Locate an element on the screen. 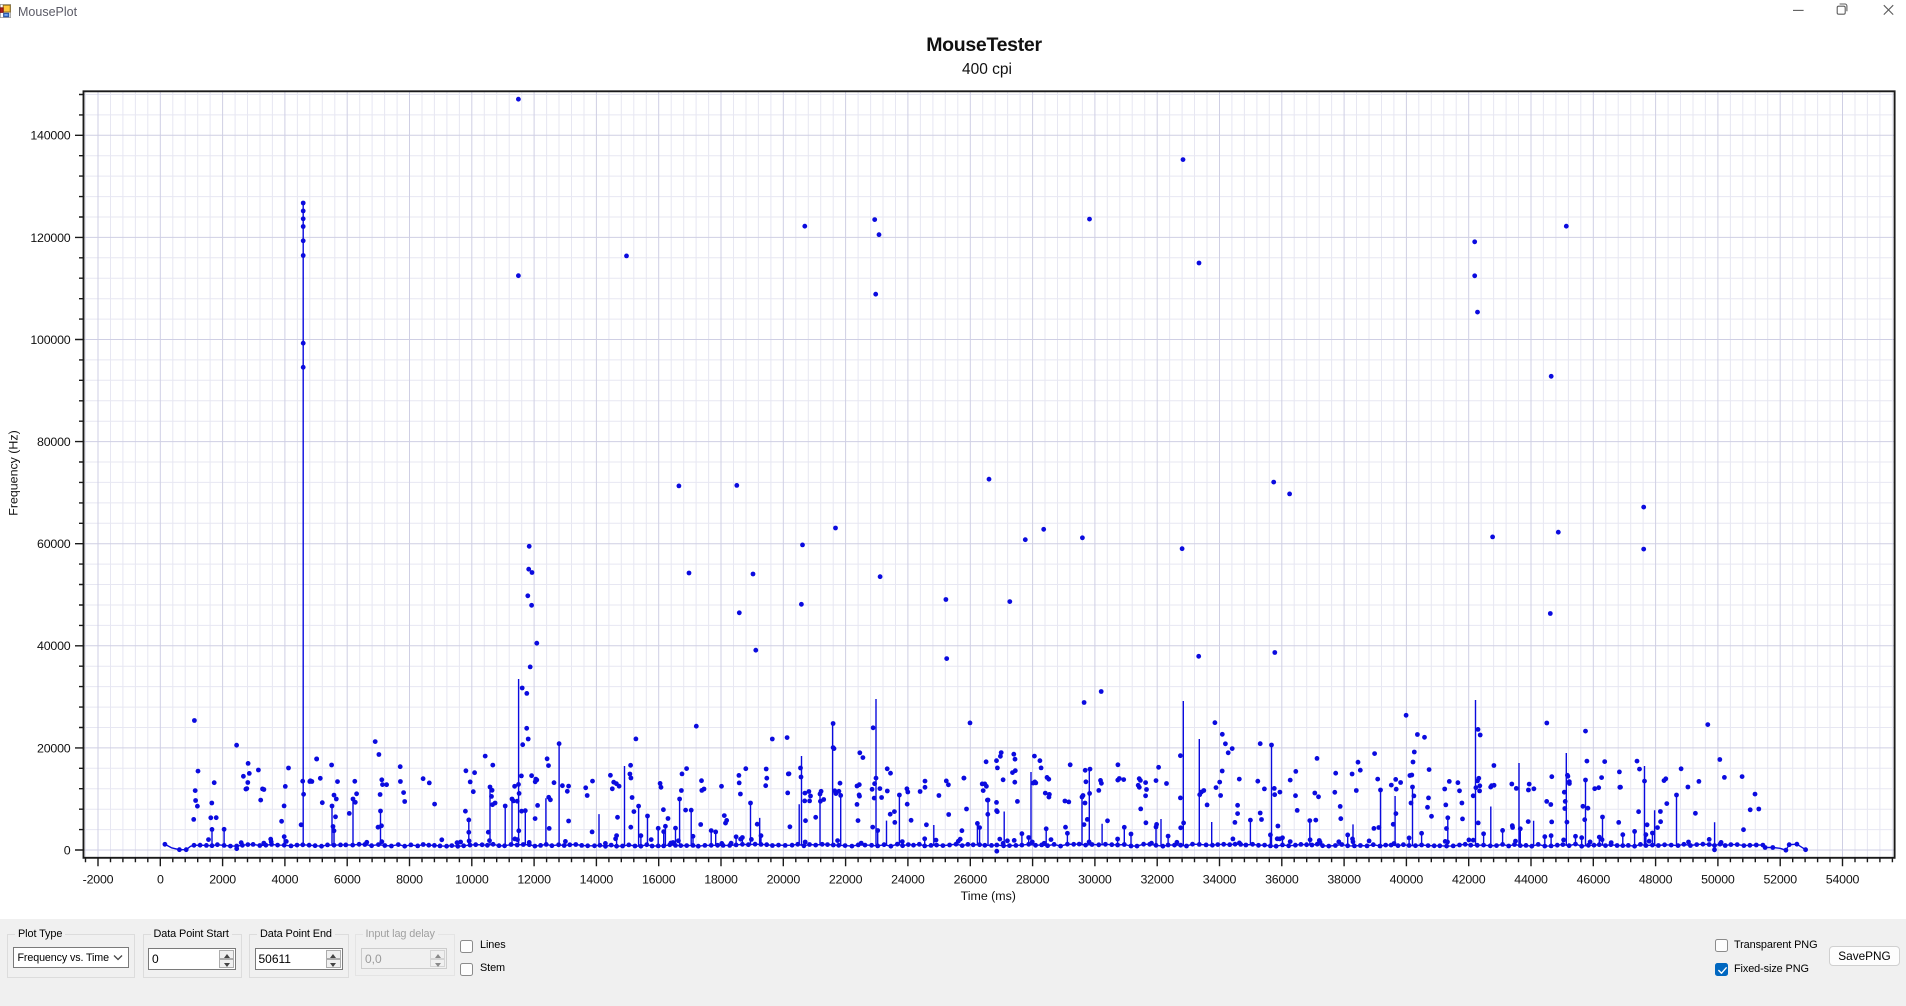 The image size is (1906, 1006). svg-text: 36000 is located at coordinates (1282, 879).